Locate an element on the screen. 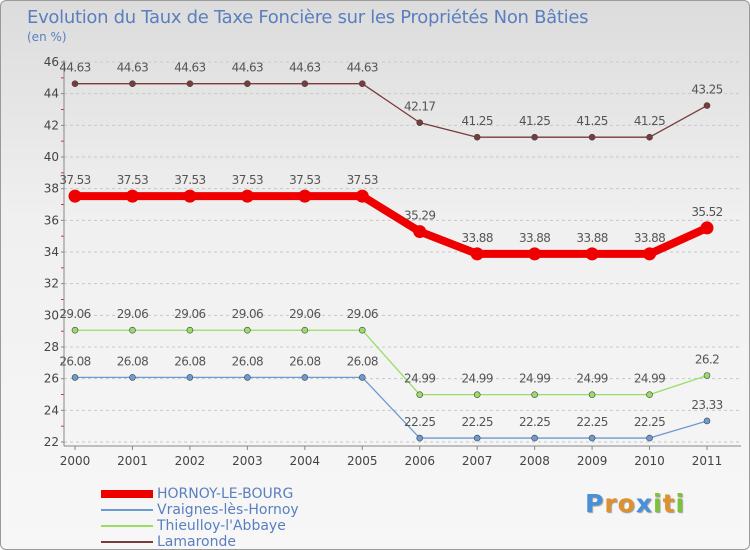 This screenshot has height=550, width=750. y-tick-label: 44 is located at coordinates (51, 94).